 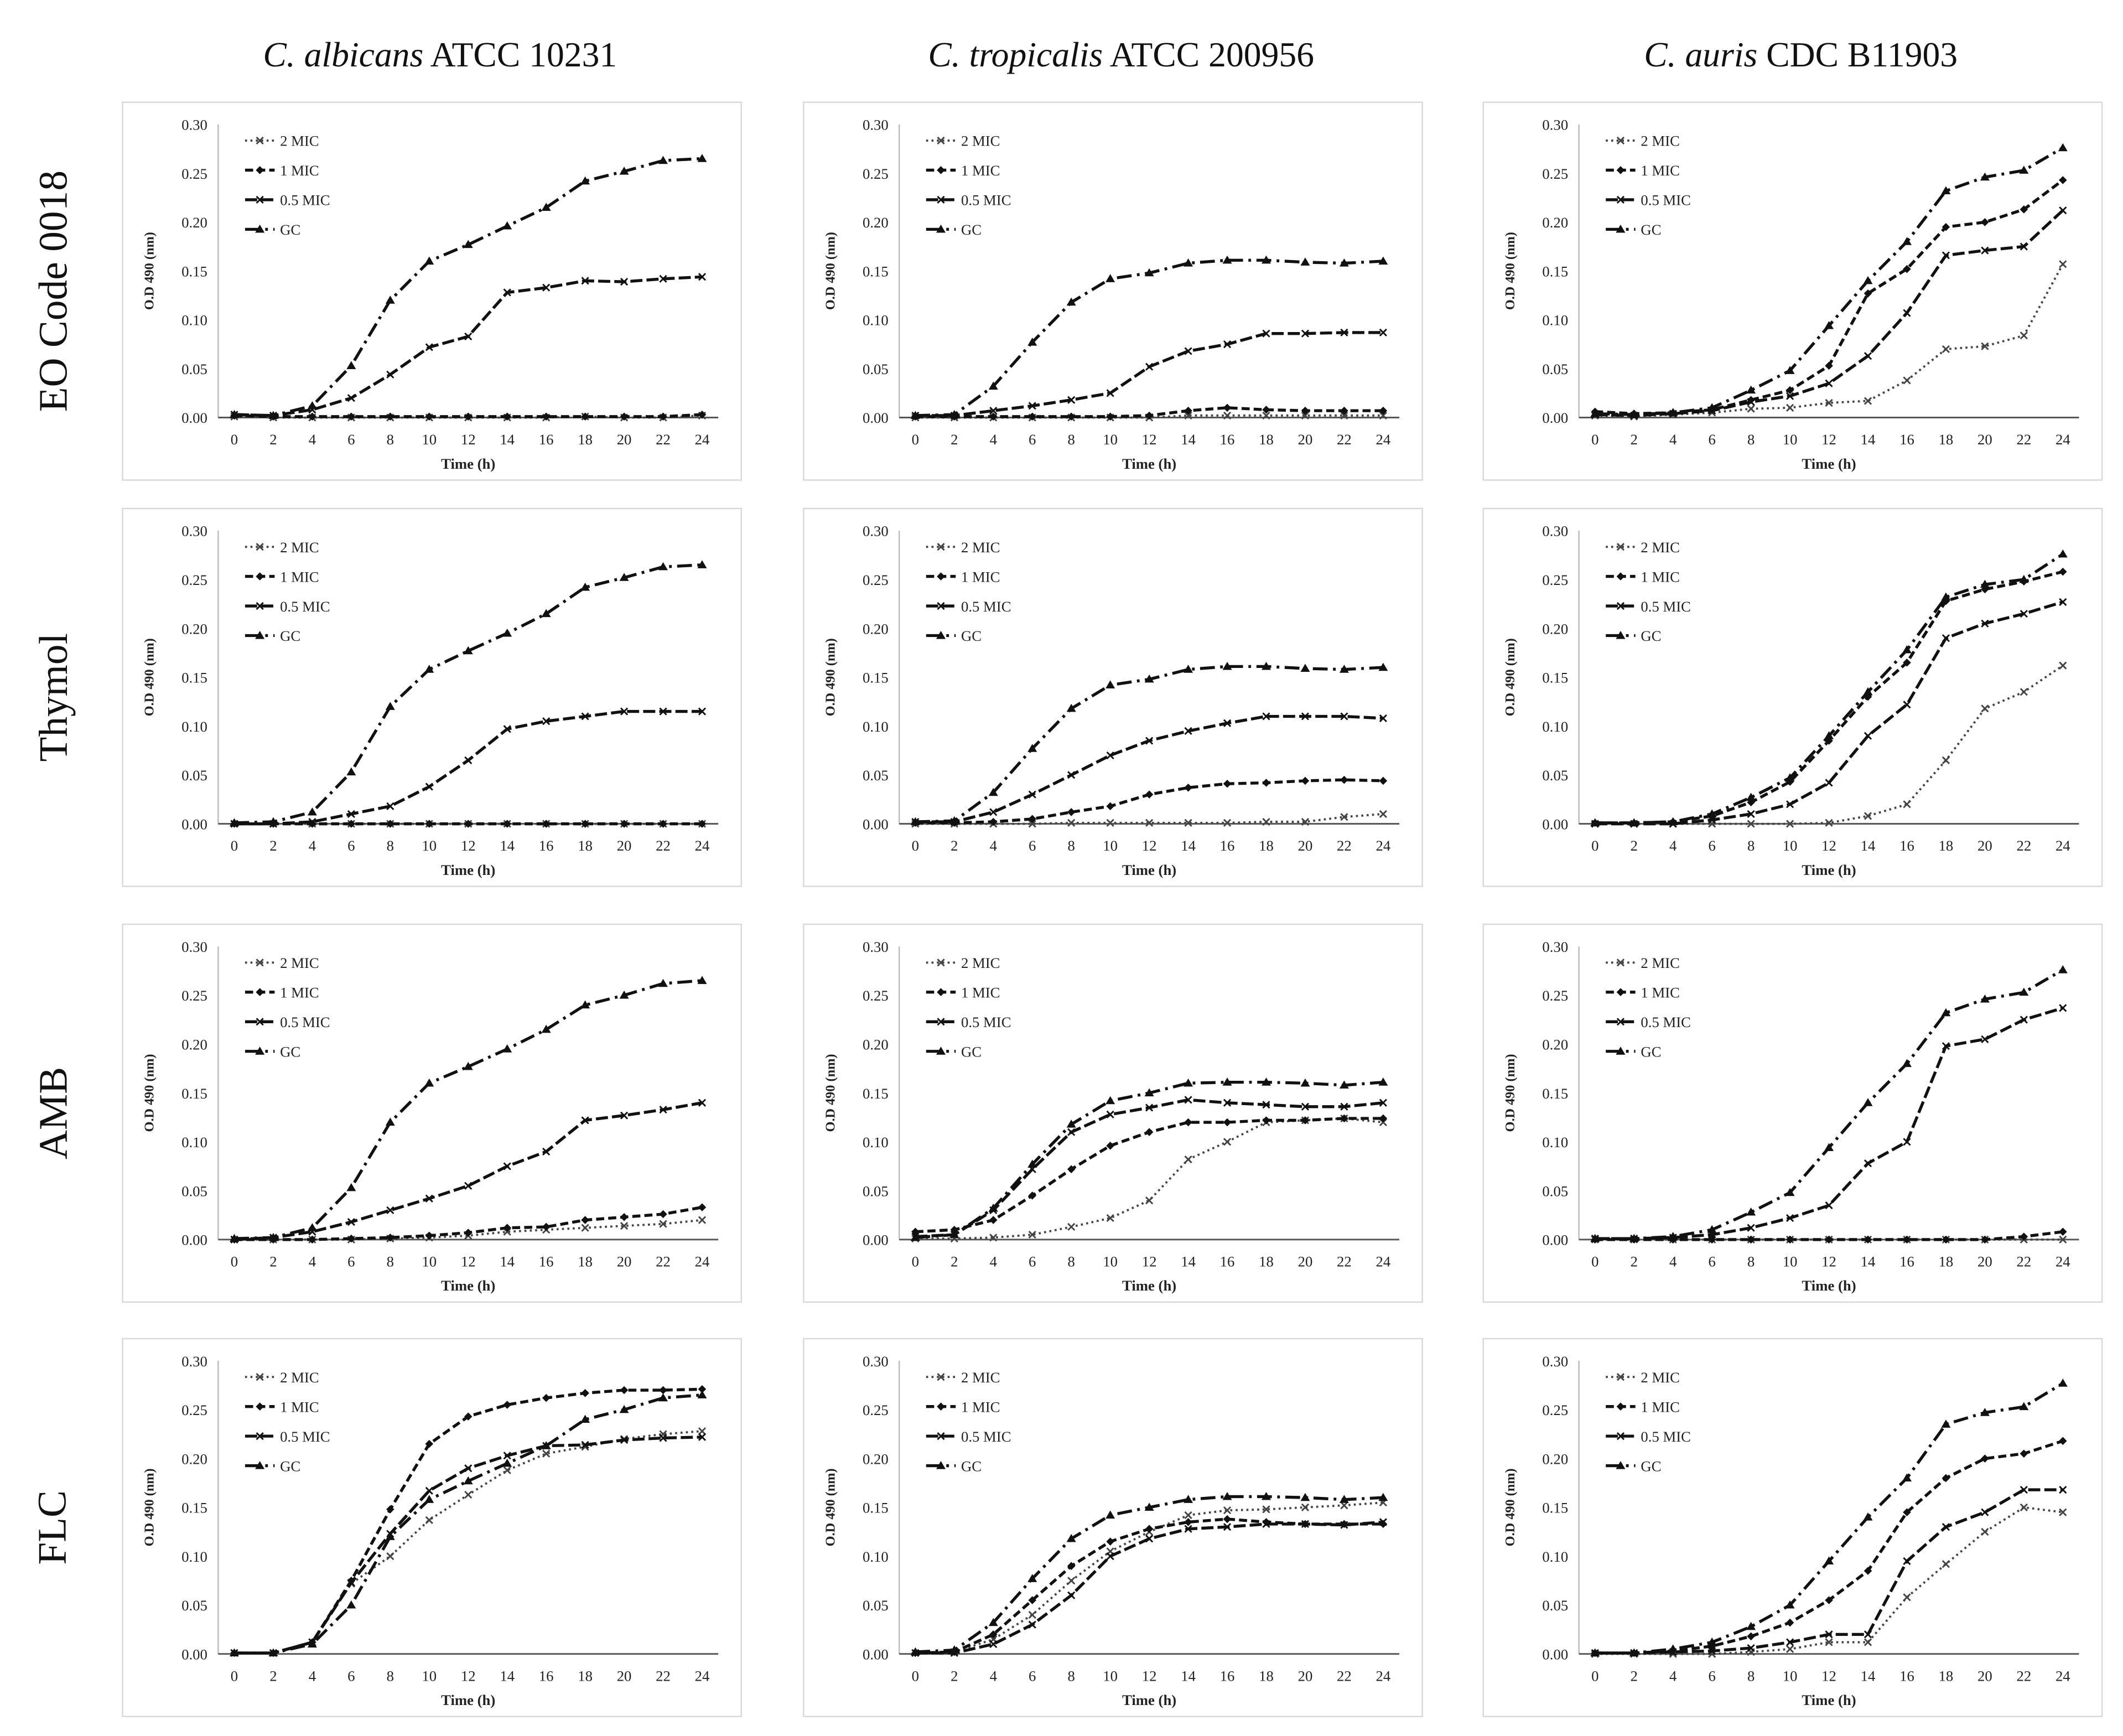 I want to click on x-axis-label: Time (h), so click(x=468, y=1700).